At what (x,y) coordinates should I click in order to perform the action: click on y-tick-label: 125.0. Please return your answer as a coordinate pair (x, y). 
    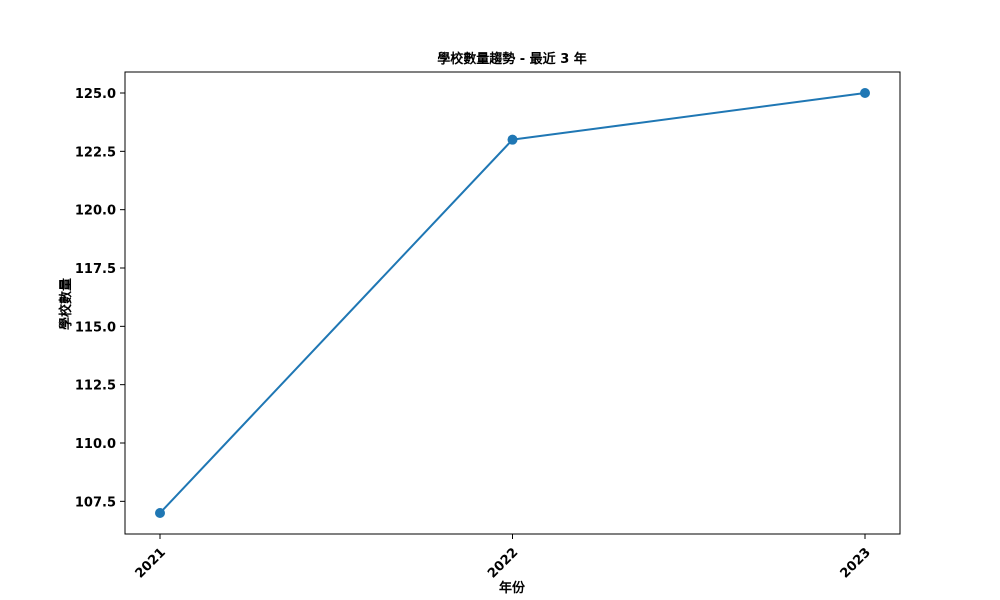
    Looking at the image, I should click on (95, 94).